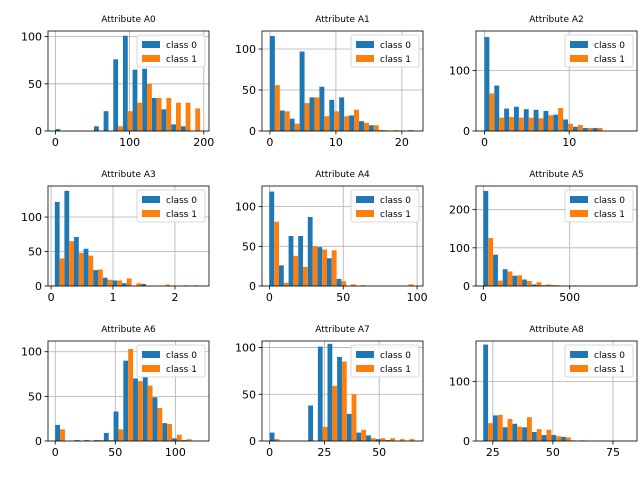 The image size is (640, 480). Describe the element at coordinates (203, 142) in the screenshot. I see `x-tick-label: 200` at that location.